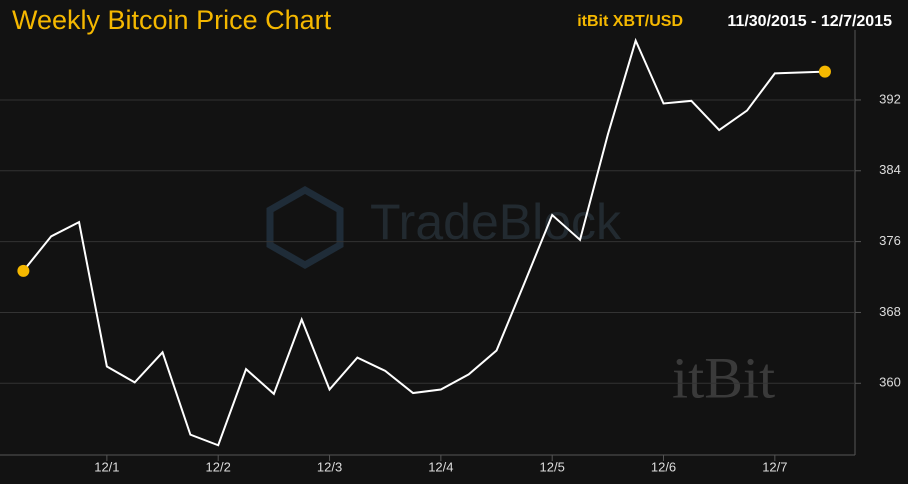 The image size is (908, 484). I want to click on series-name: itBit XBT/USD, so click(630, 21).